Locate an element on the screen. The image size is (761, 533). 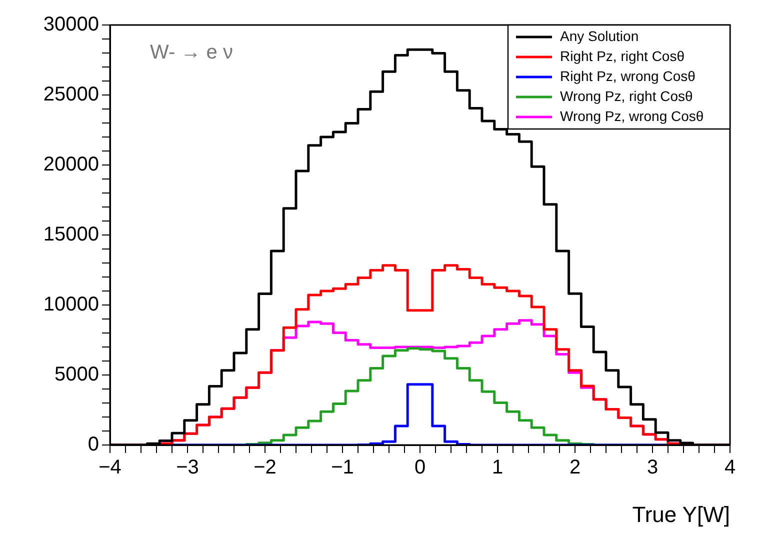
y-tick-label: 30000 is located at coordinates (71, 25).